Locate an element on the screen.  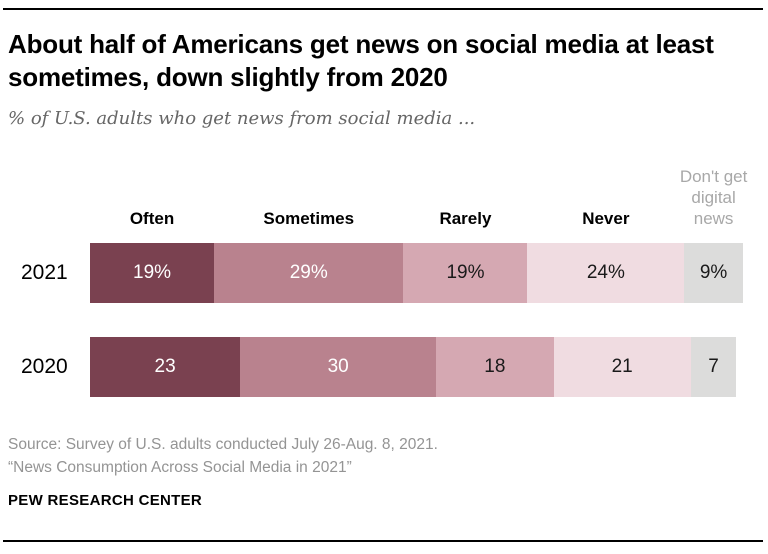
segments-2020: 23 30 18 21 7 is located at coordinates (416, 367).